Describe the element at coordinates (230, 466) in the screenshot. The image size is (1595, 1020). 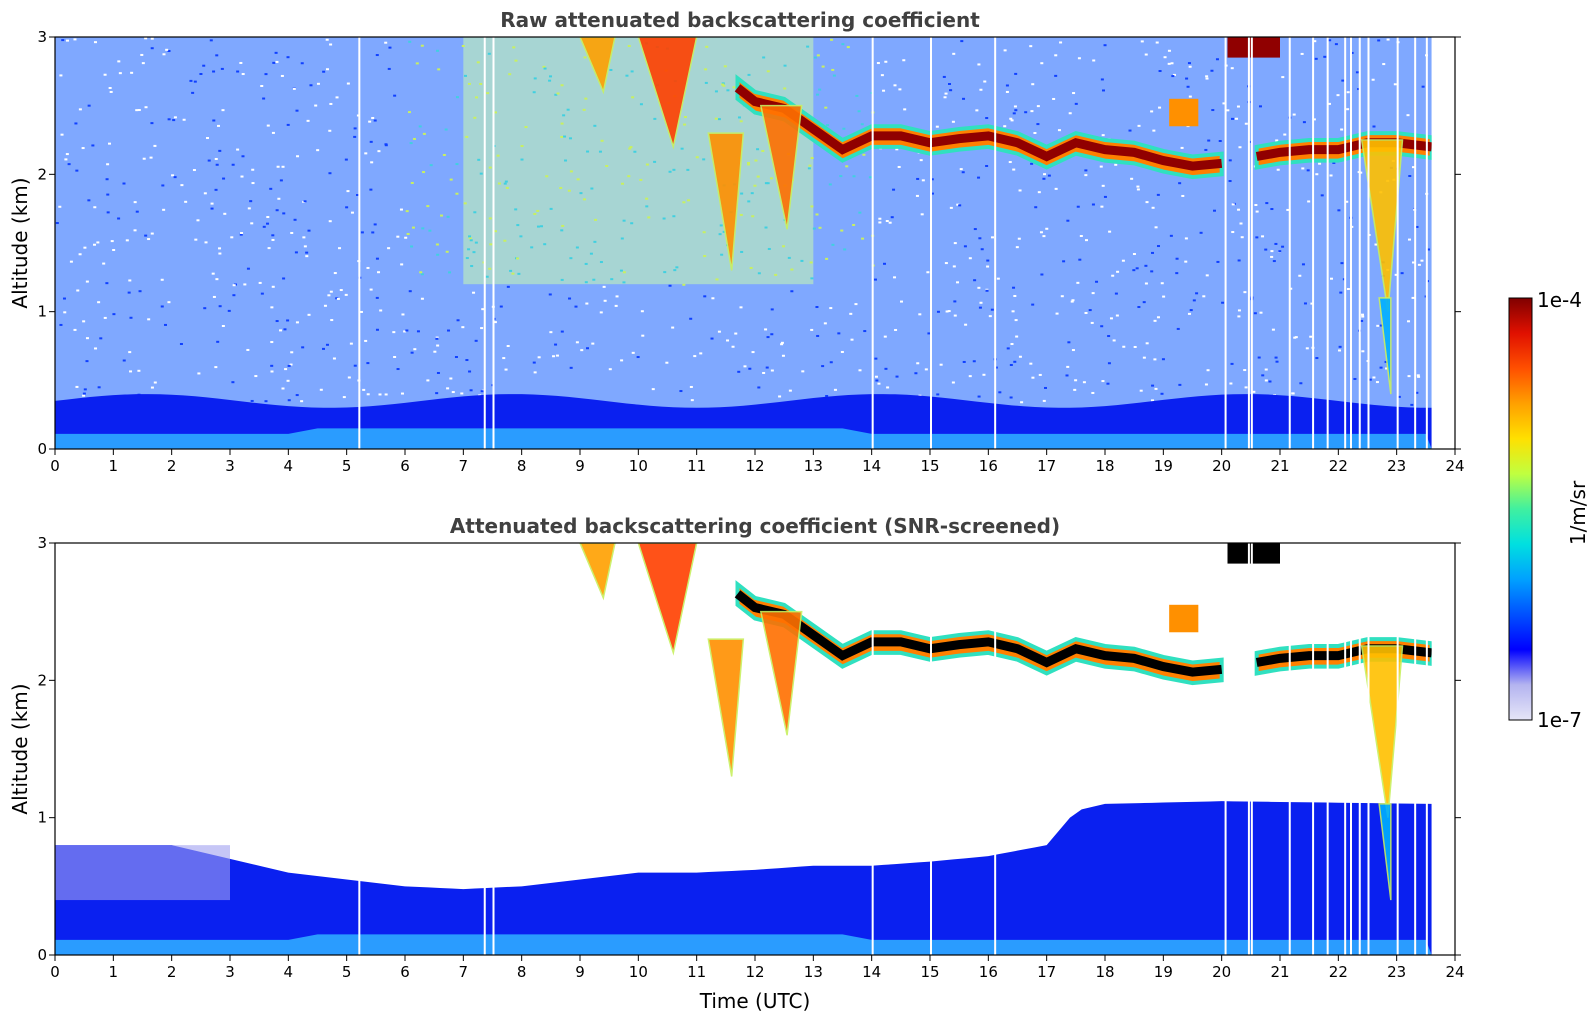
I see `x-tick-label: 3` at that location.